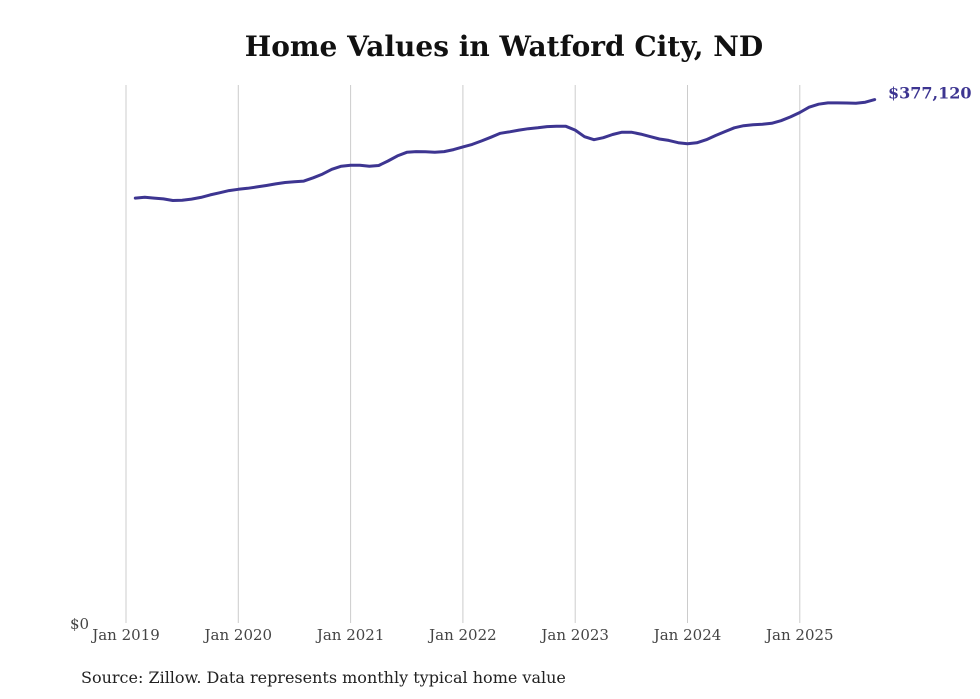  What do you see at coordinates (125, 635) in the screenshot?
I see `x-tick-label: Jan 2019` at bounding box center [125, 635].